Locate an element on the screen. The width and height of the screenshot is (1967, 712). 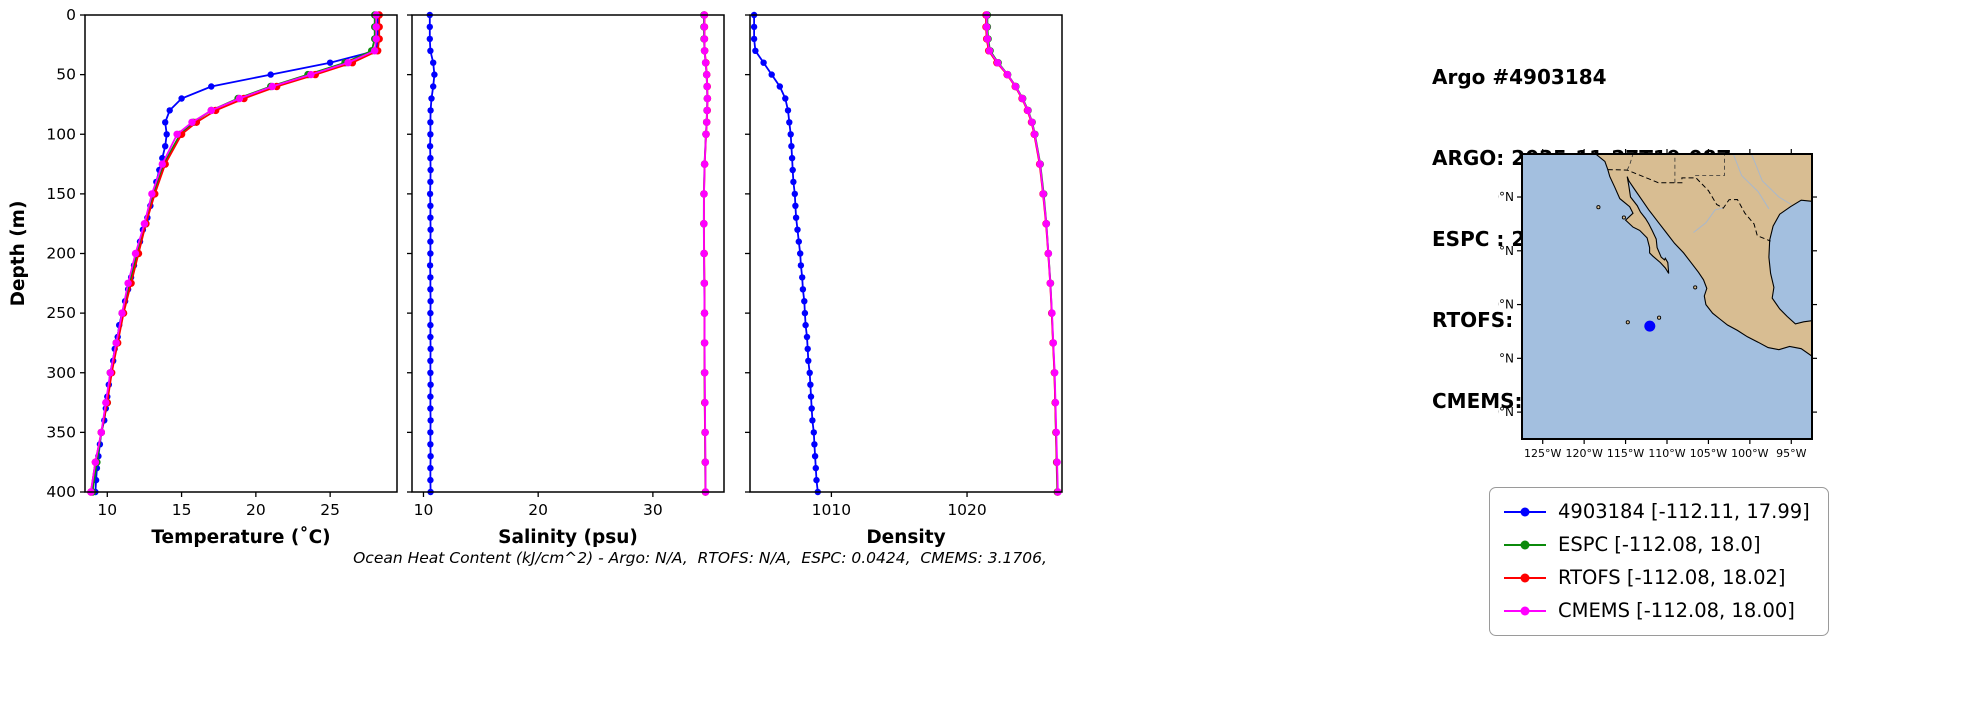
y-tick-label: 400 is located at coordinates (61, 492).